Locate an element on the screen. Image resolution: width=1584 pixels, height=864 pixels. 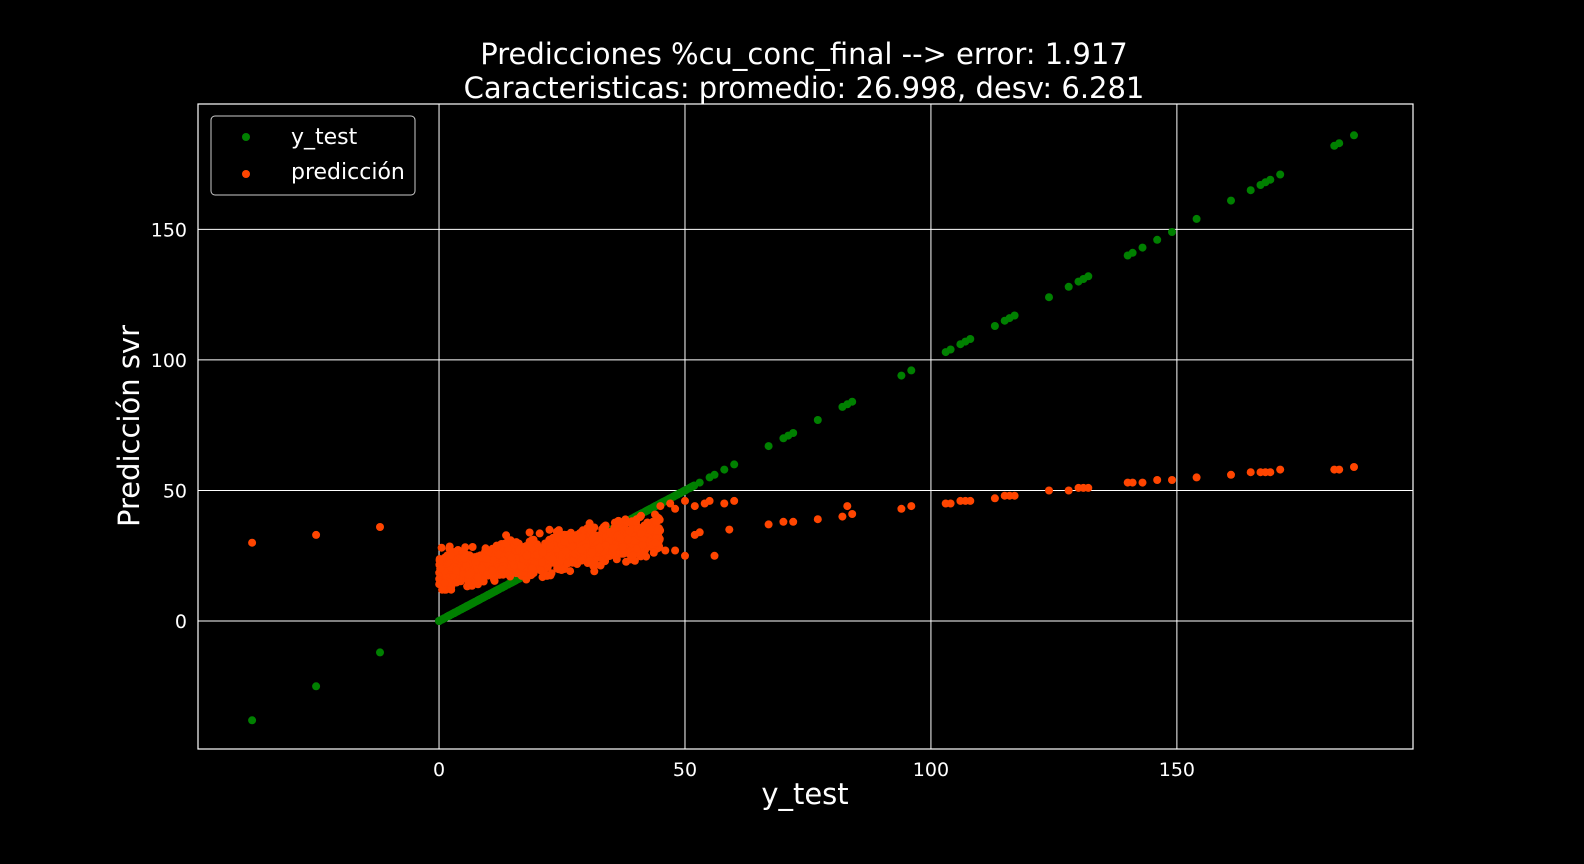
x-tick-label: 150 is located at coordinates (1177, 770).